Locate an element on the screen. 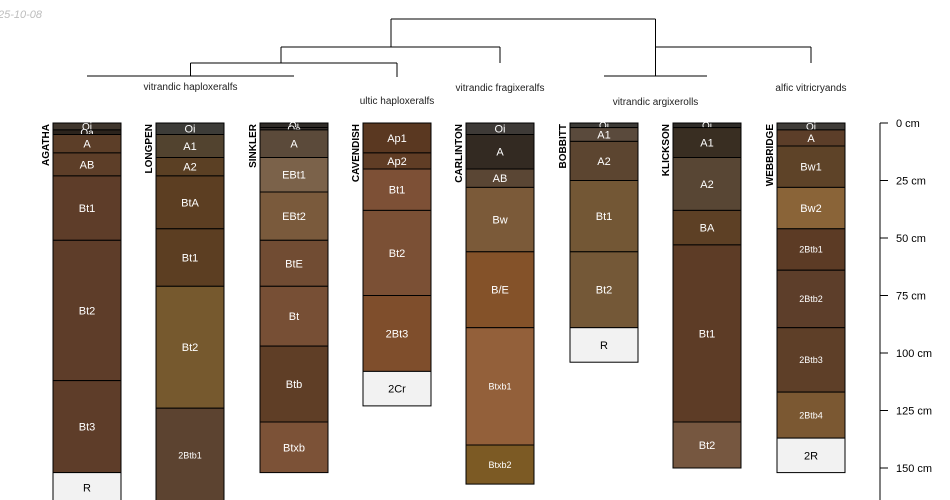 This screenshot has height=500, width=950. taxon-label: vitrandic haploxeralfs is located at coordinates (191, 87).